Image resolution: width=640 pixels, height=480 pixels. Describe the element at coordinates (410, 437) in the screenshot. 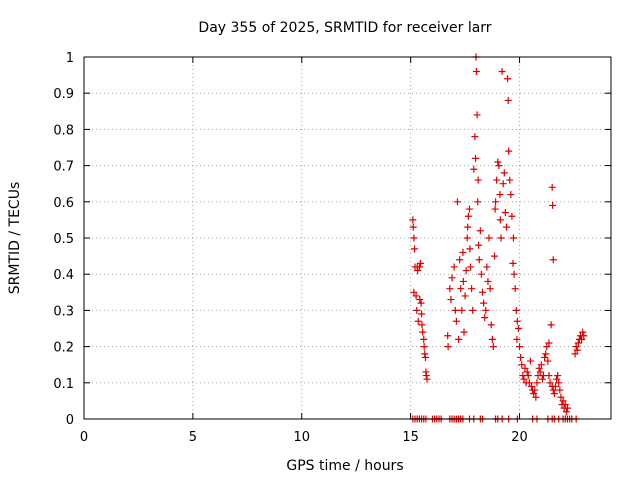

I see `x-tick-label: 15` at that location.